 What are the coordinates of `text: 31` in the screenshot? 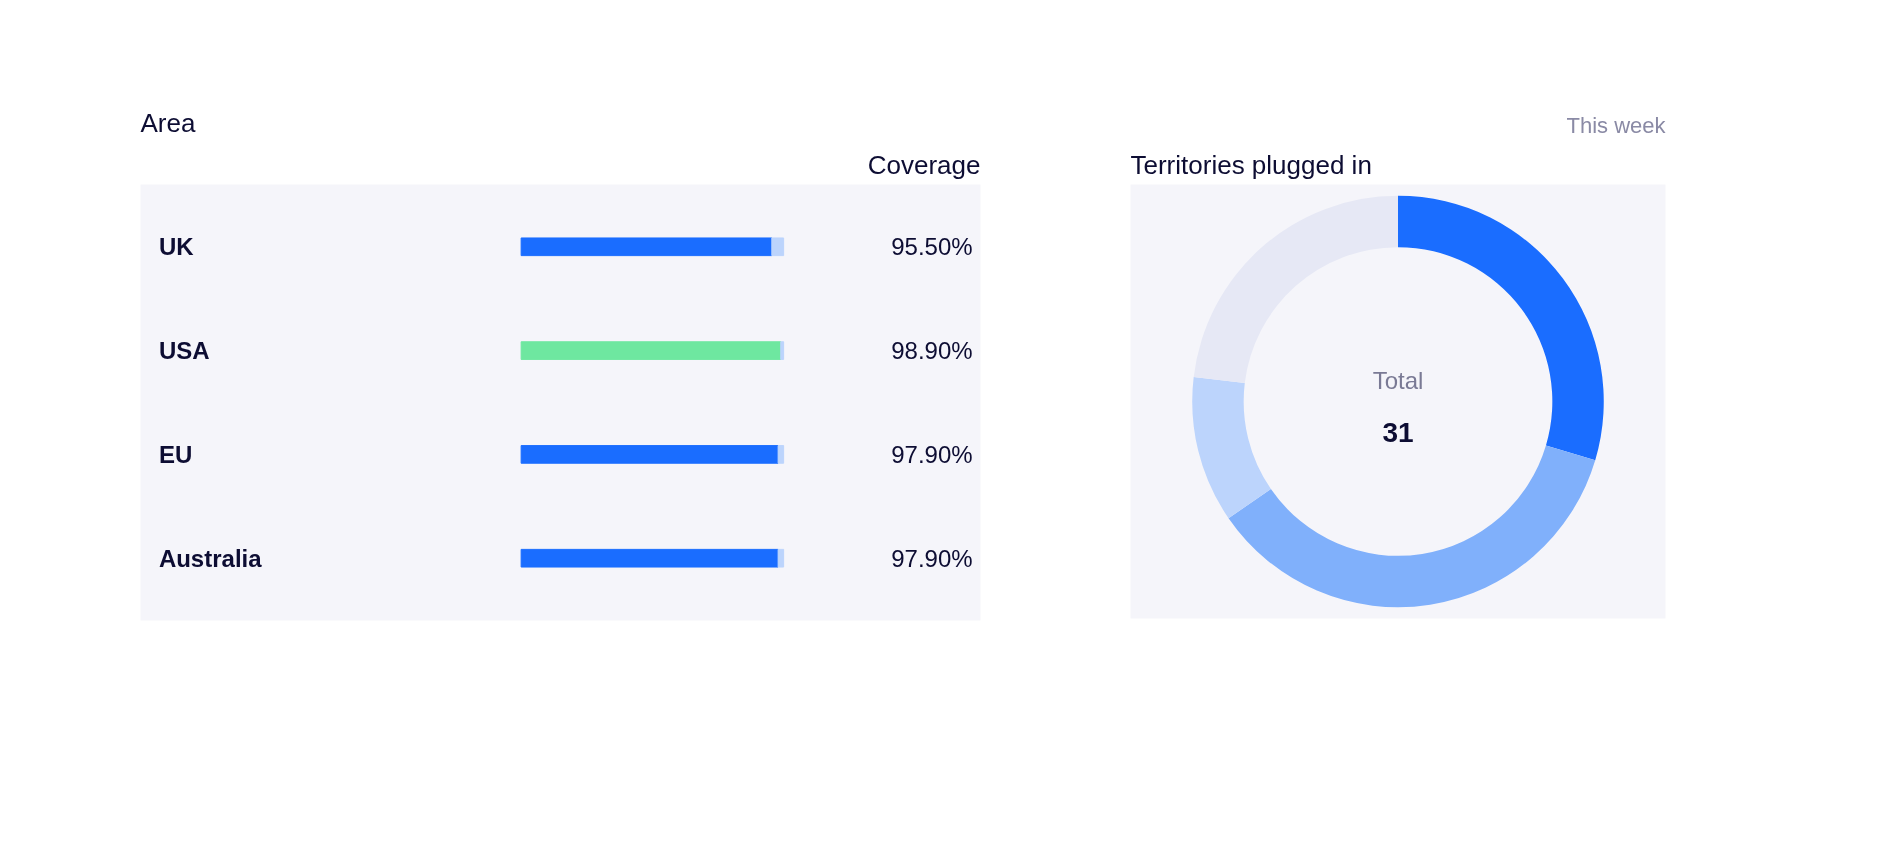 It's located at (1398, 433).